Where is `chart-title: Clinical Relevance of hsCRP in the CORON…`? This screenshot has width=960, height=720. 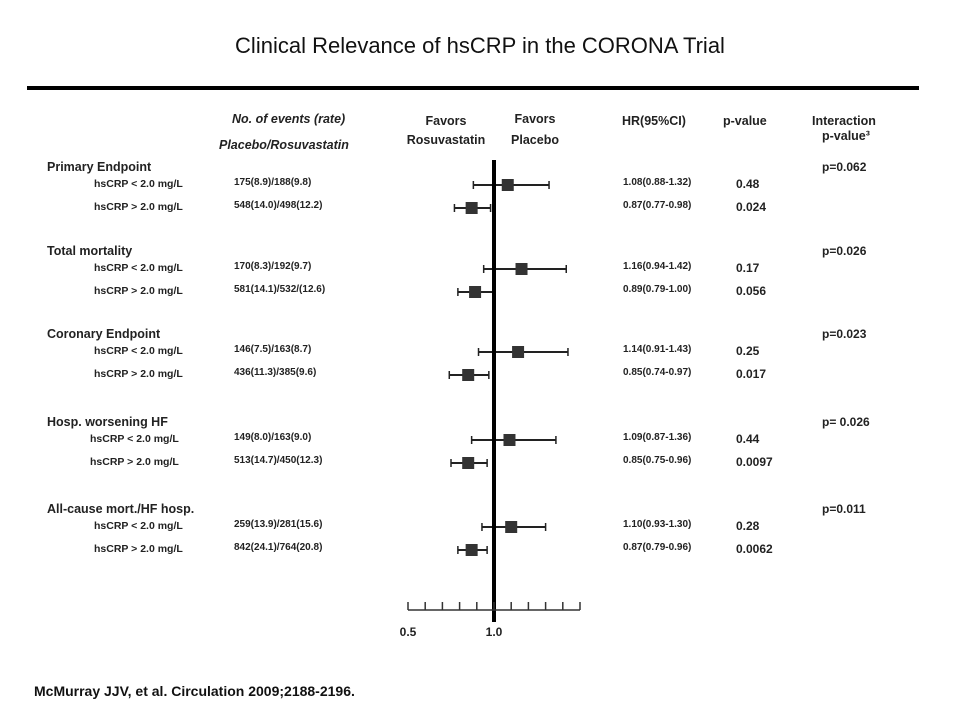 chart-title: Clinical Relevance of hsCRP in the CORON… is located at coordinates (480, 45).